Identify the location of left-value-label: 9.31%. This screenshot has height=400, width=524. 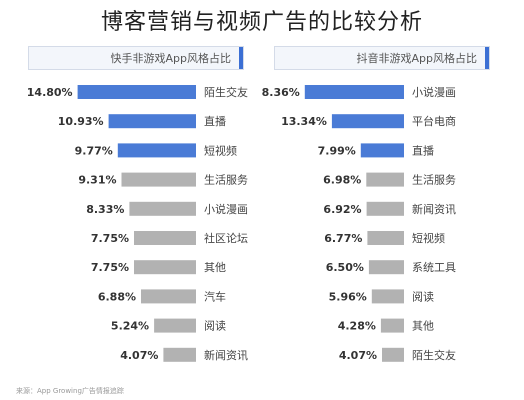
(97, 180).